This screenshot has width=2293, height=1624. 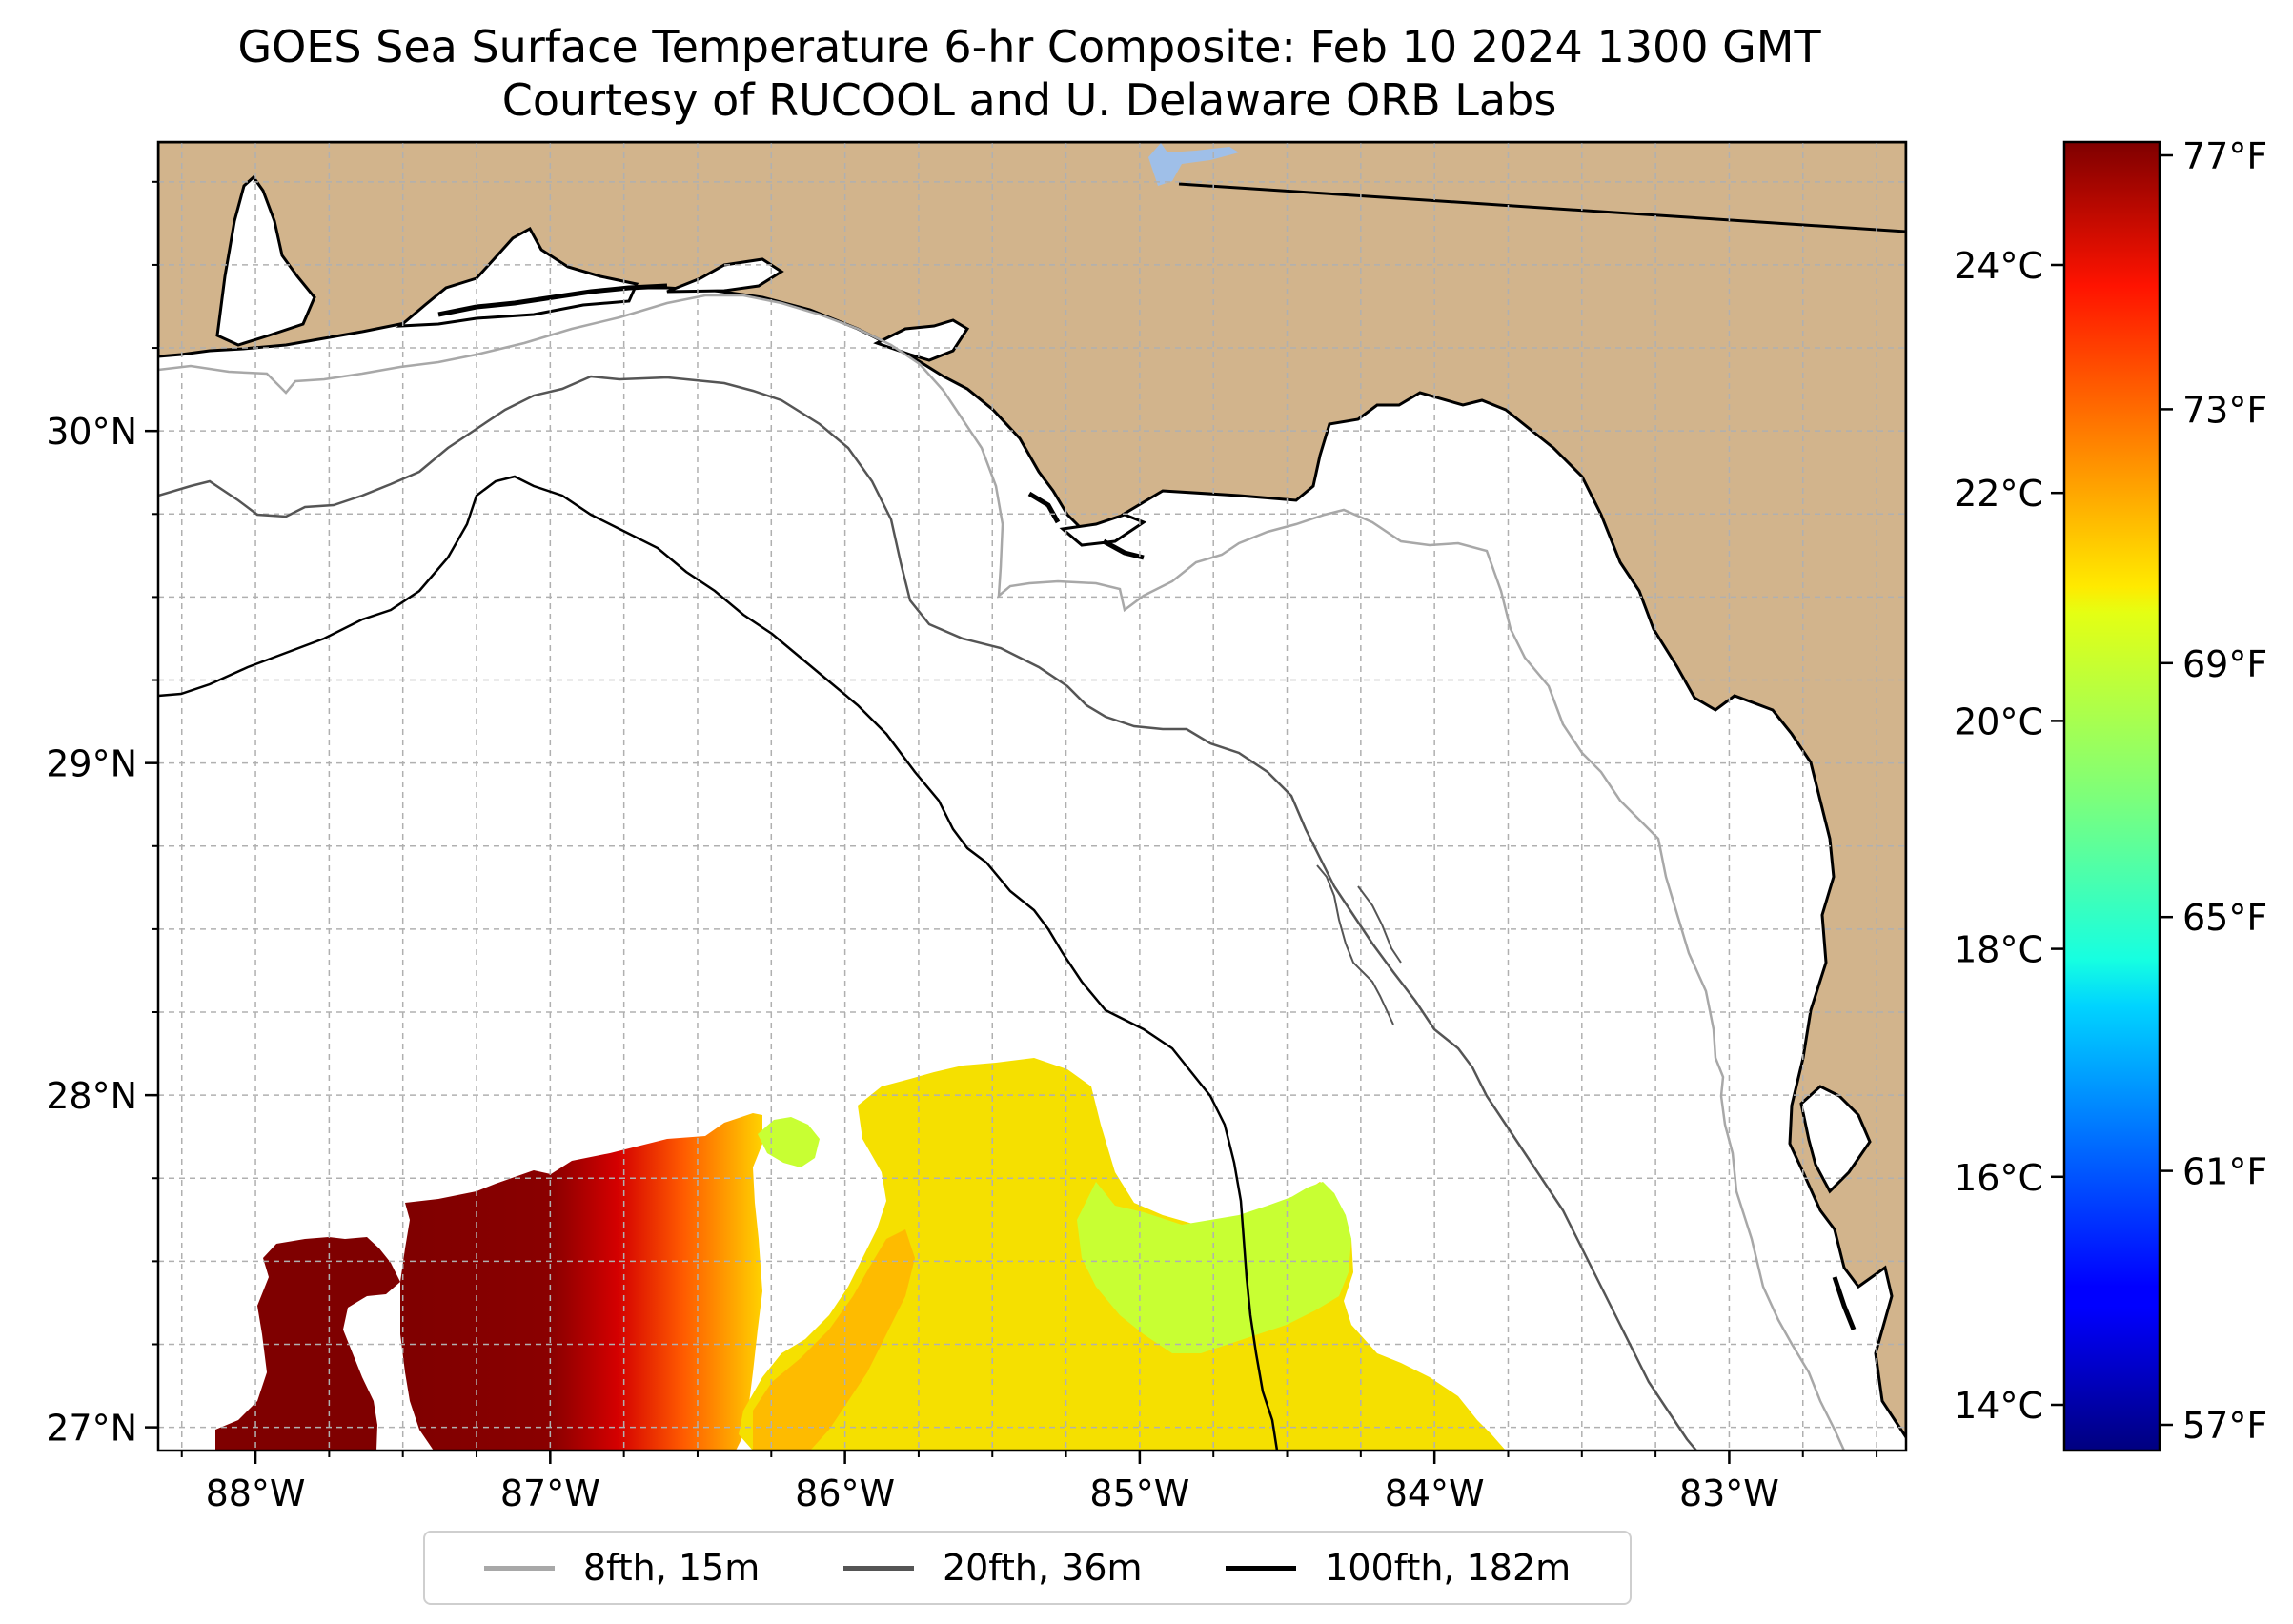 I want to click on isobath-islands, so click(x=1359, y=944).